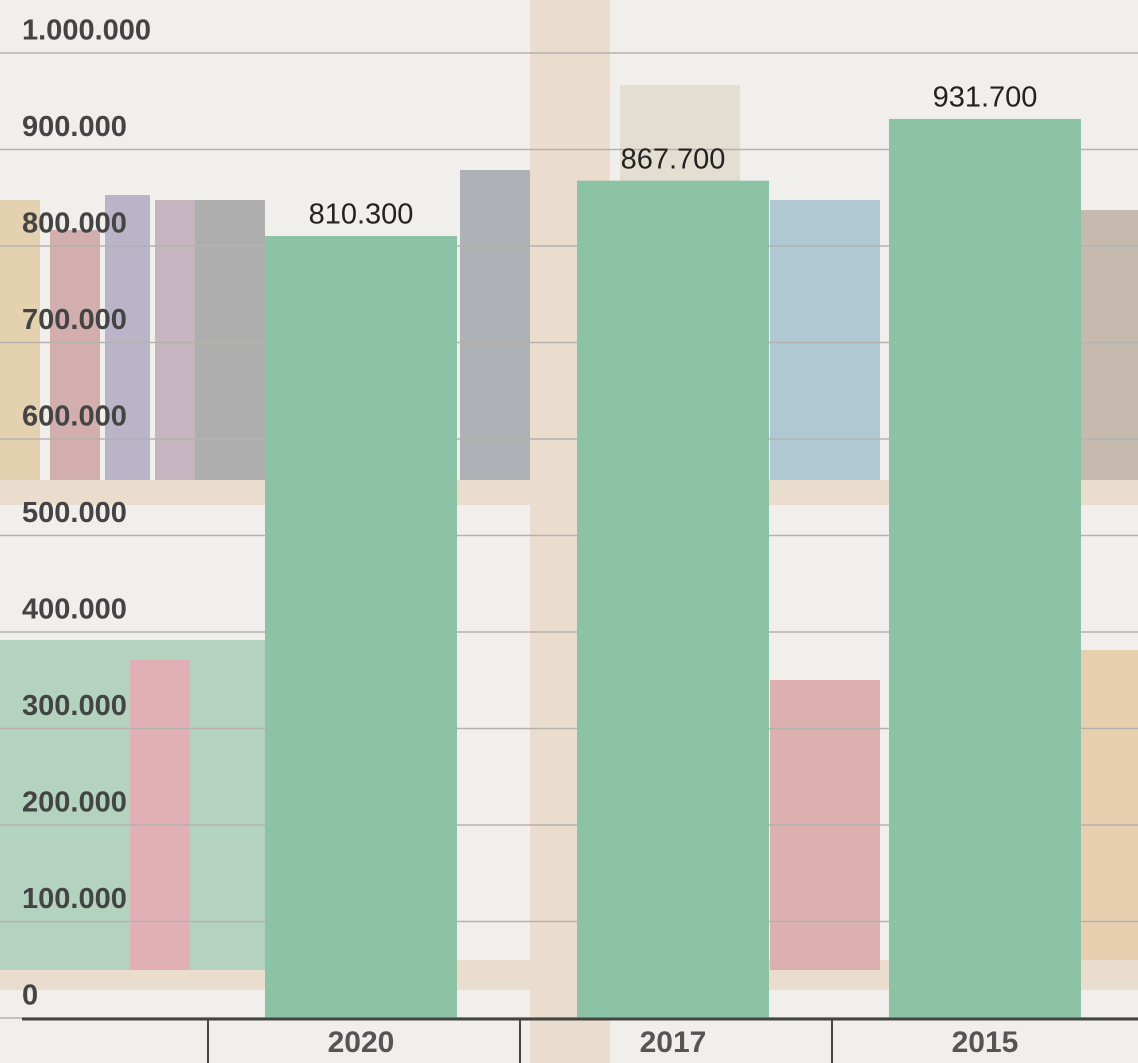 The image size is (1138, 1063). I want to click on y-tick-label: 700.000, so click(74, 320).